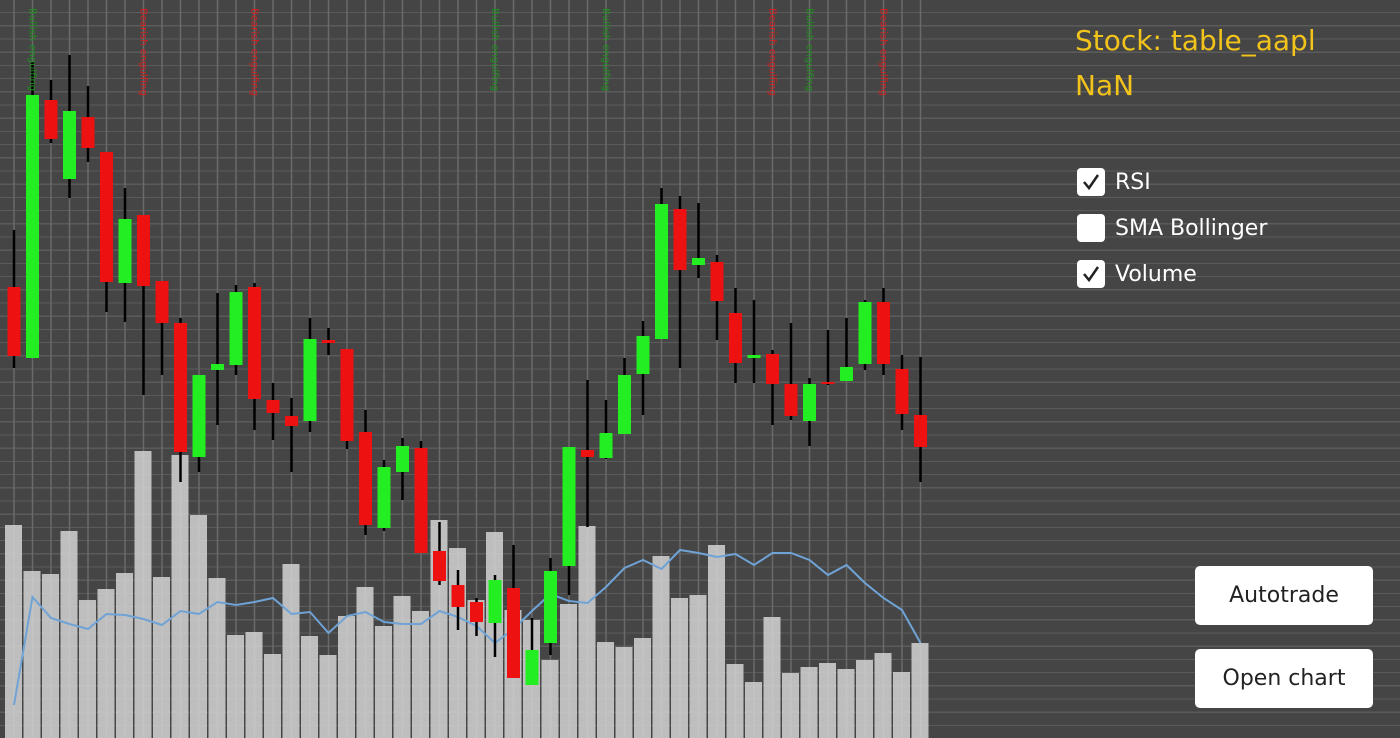 This screenshot has height=738, width=1400. What do you see at coordinates (1284, 595) in the screenshot?
I see `button: Autotrade` at bounding box center [1284, 595].